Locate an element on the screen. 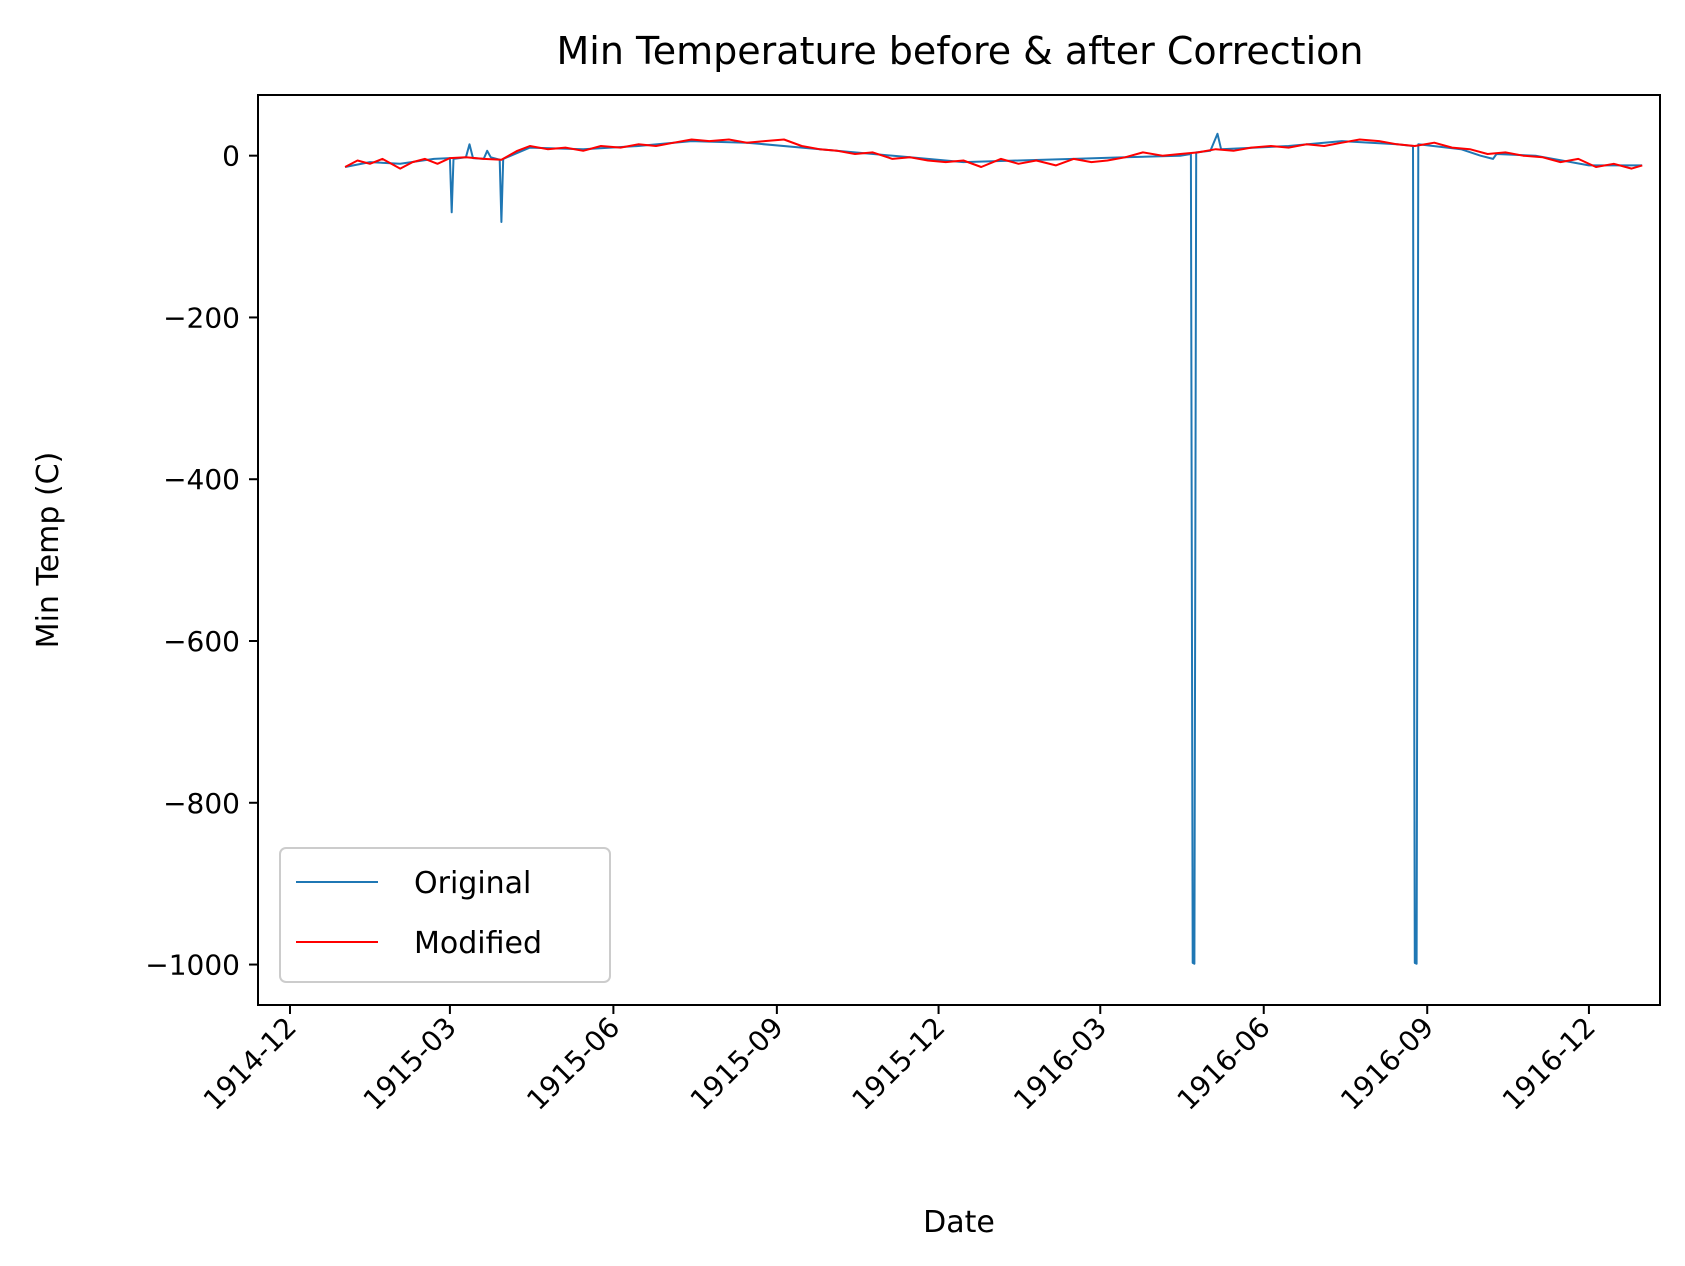 The width and height of the screenshot is (1685, 1266). y-tick-label: 0 is located at coordinates (231, 156).